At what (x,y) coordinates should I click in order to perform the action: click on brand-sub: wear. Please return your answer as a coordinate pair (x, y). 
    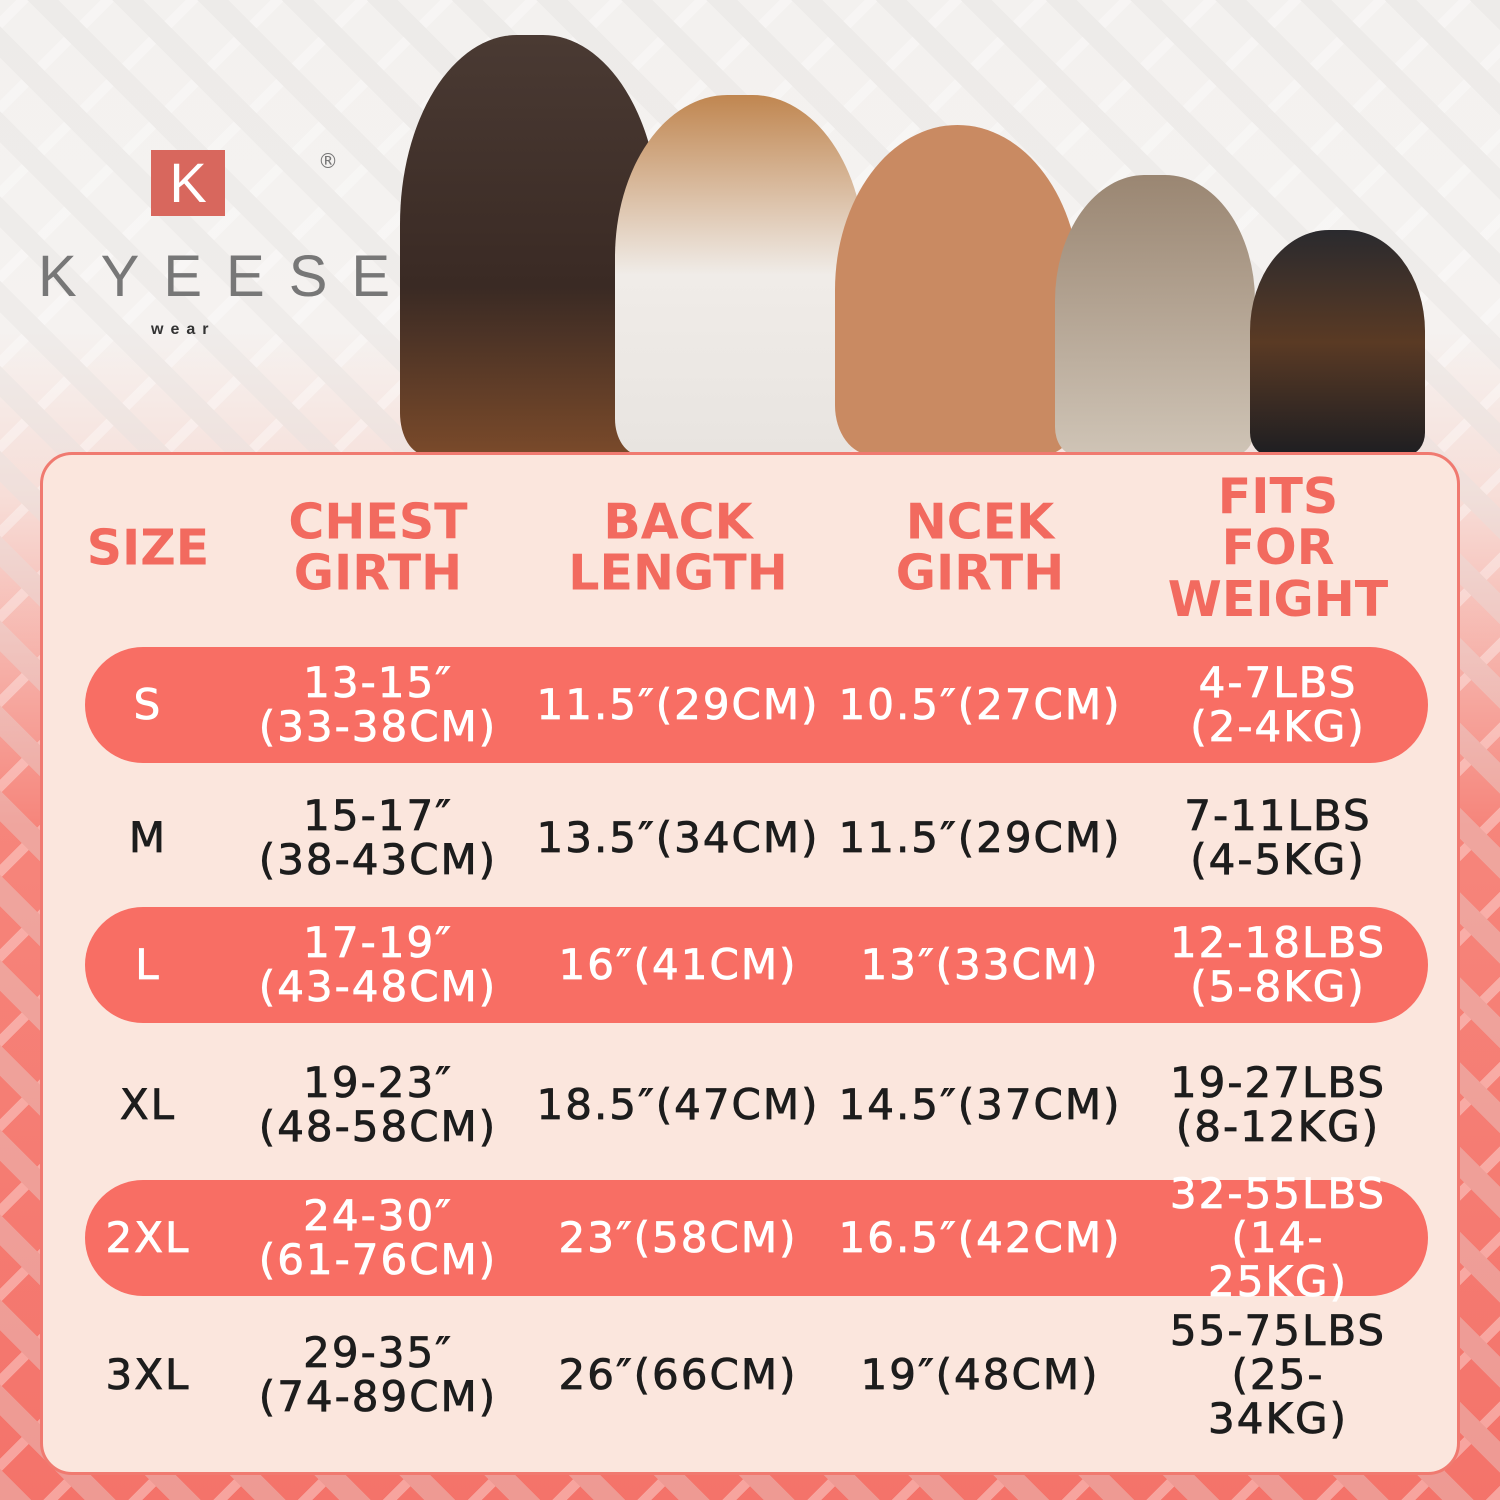
    Looking at the image, I should click on (183, 329).